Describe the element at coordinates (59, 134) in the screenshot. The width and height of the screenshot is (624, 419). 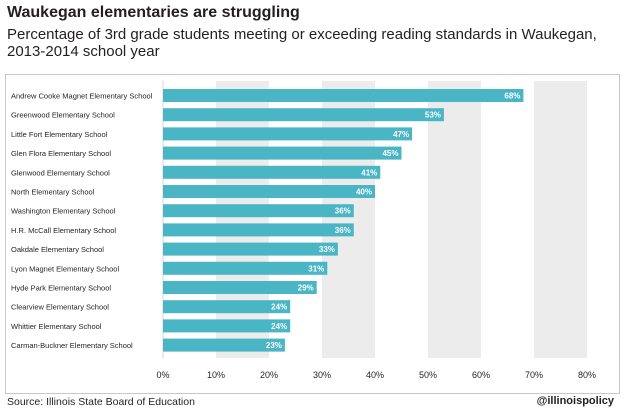
I see `category-label: Little Fort Elementary School` at that location.